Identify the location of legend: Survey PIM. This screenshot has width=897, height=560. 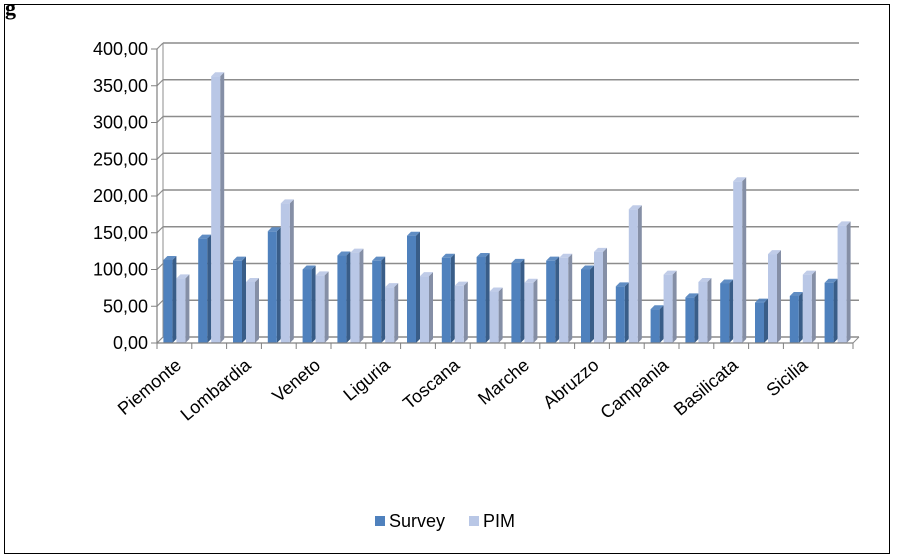
(445, 521).